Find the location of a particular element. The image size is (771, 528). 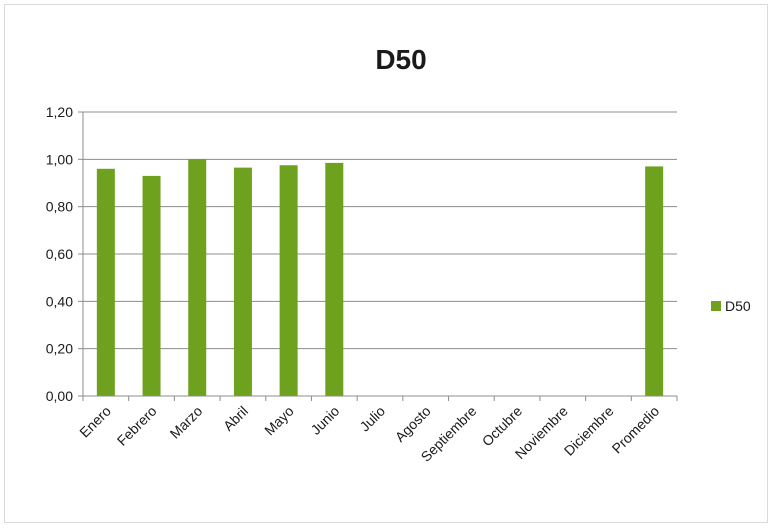

x-tick-label: Junio is located at coordinates (324, 420).